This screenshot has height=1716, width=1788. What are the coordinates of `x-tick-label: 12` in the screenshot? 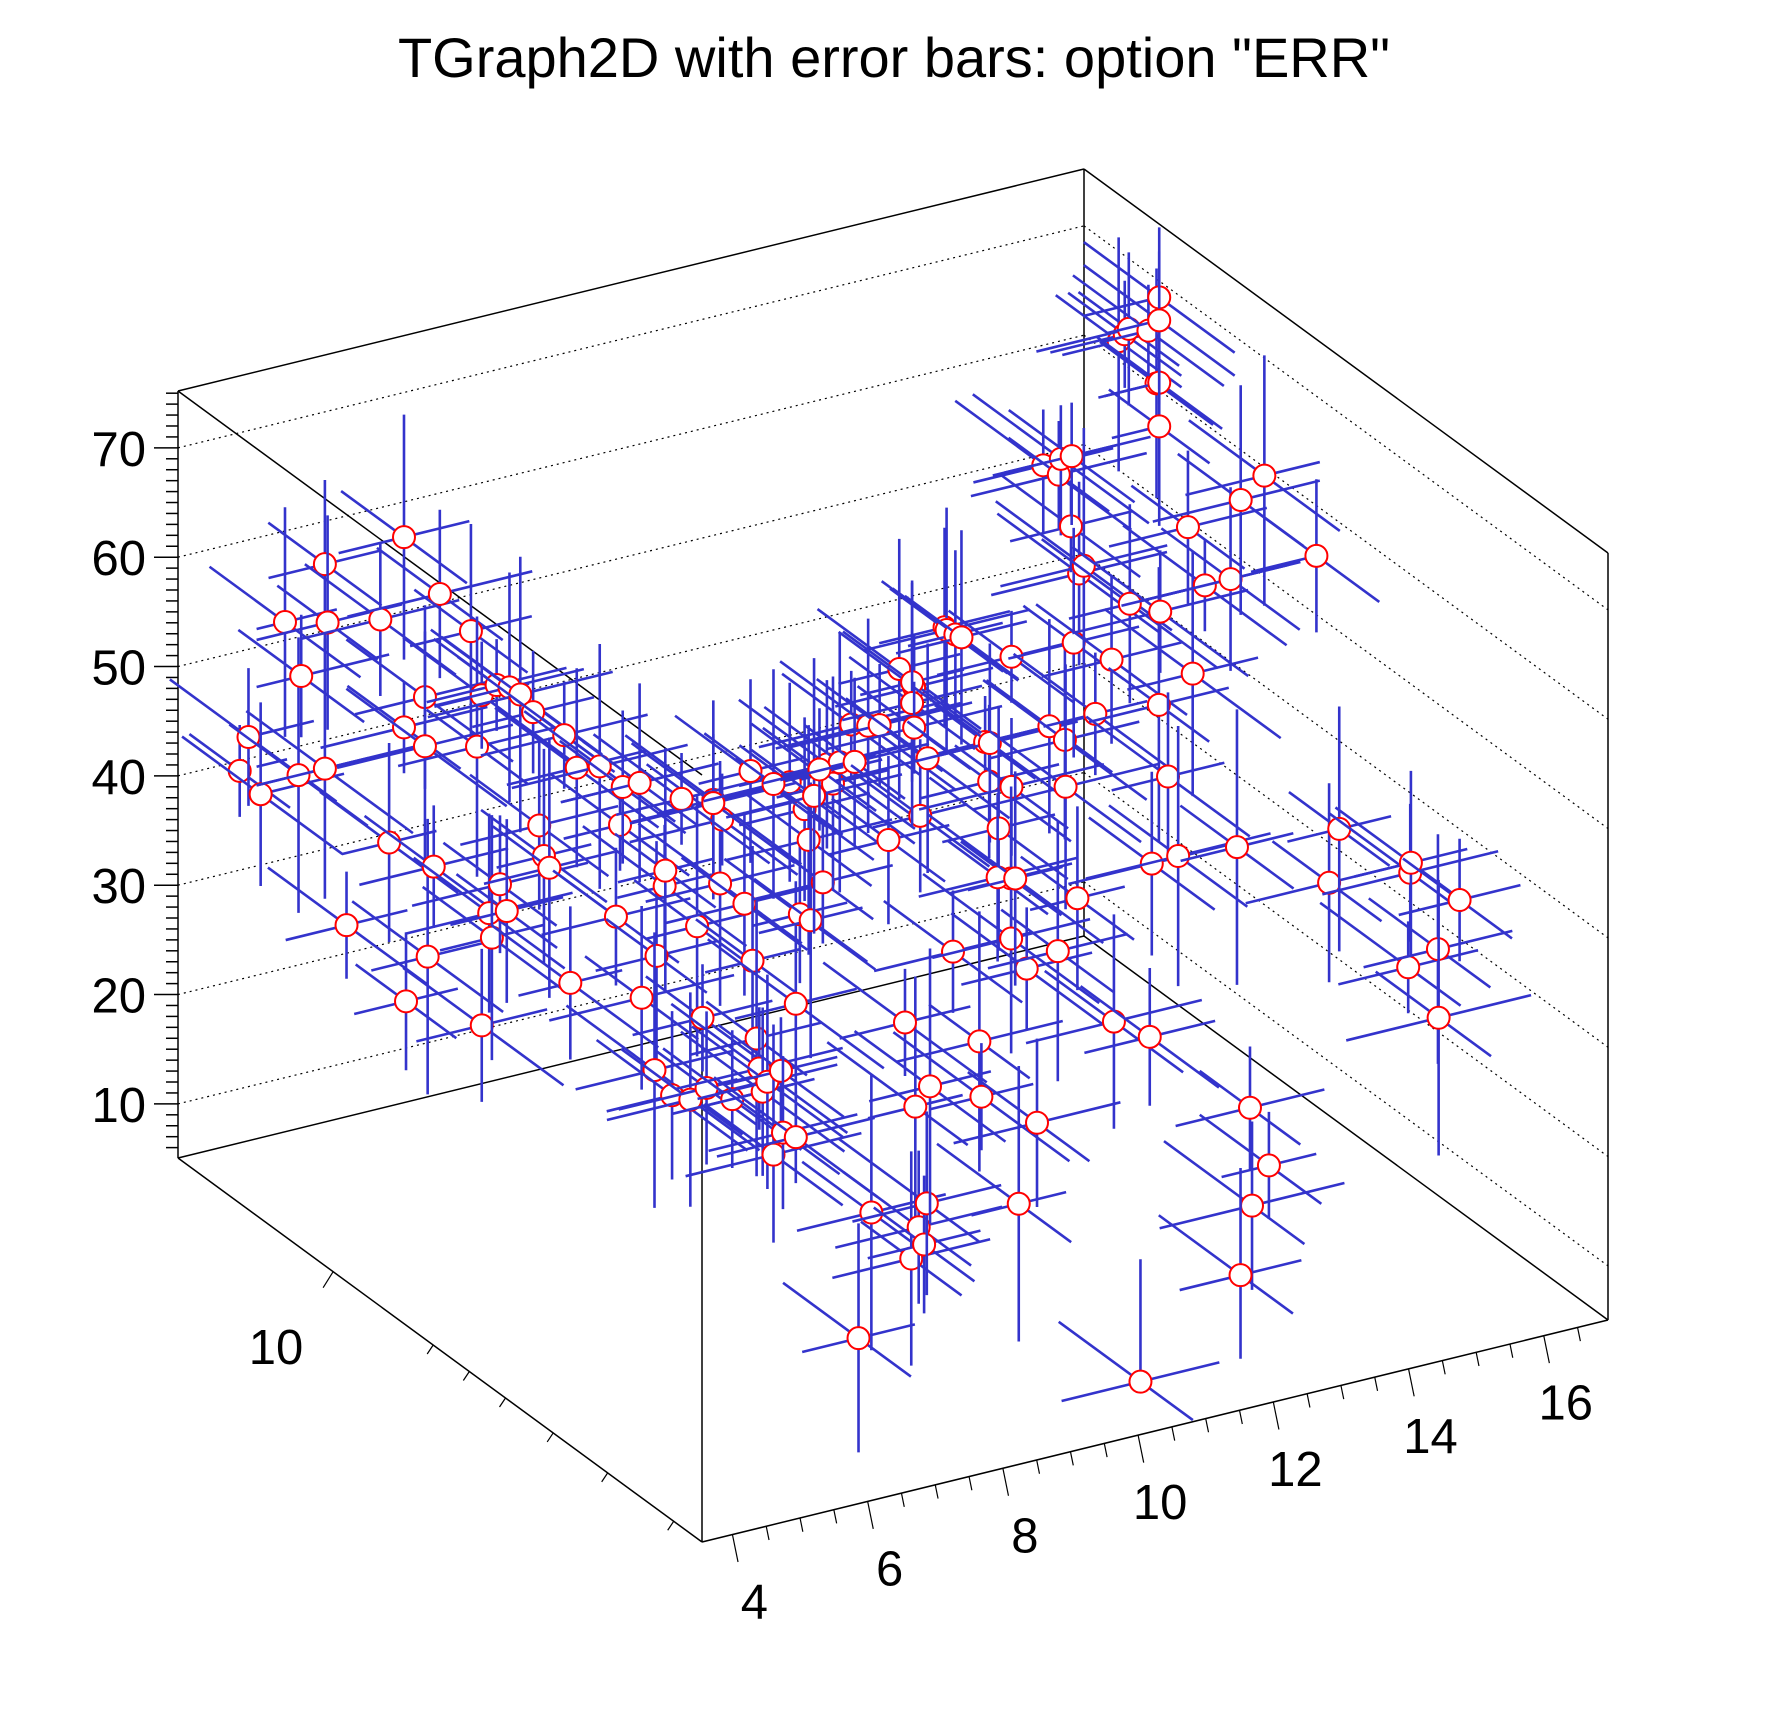 It's located at (1295, 1470).